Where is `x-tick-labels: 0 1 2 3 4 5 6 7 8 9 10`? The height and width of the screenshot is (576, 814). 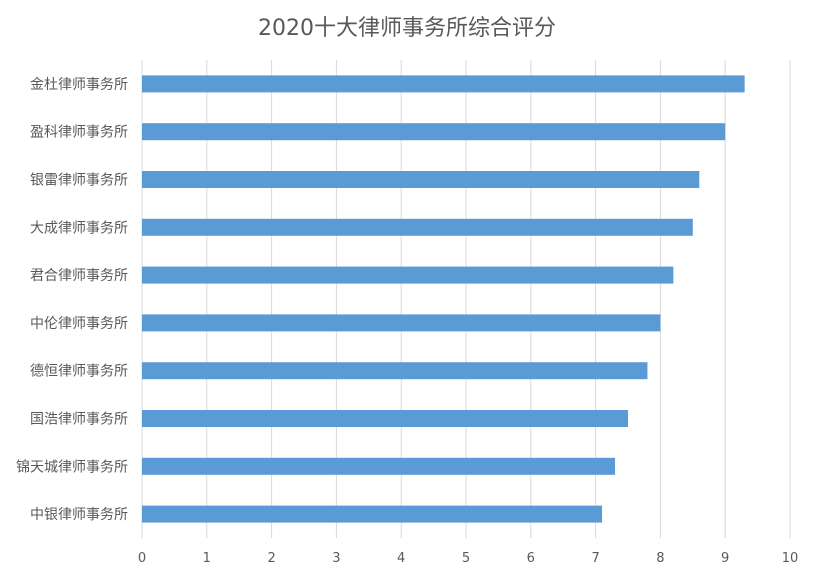 x-tick-labels: 0 1 2 3 4 5 6 7 8 9 10 is located at coordinates (468, 558).